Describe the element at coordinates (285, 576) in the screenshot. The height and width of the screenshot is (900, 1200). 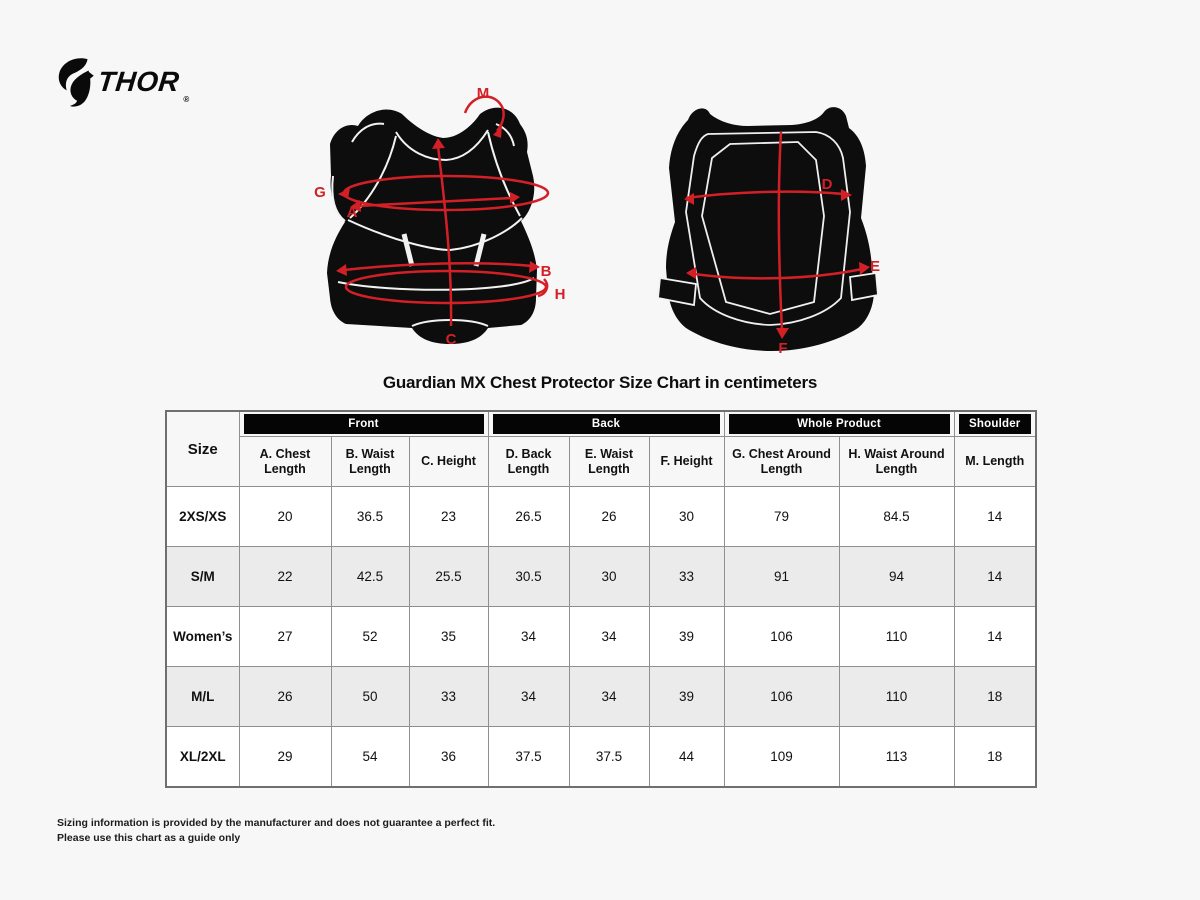
I see `value-cell: 22` at that location.